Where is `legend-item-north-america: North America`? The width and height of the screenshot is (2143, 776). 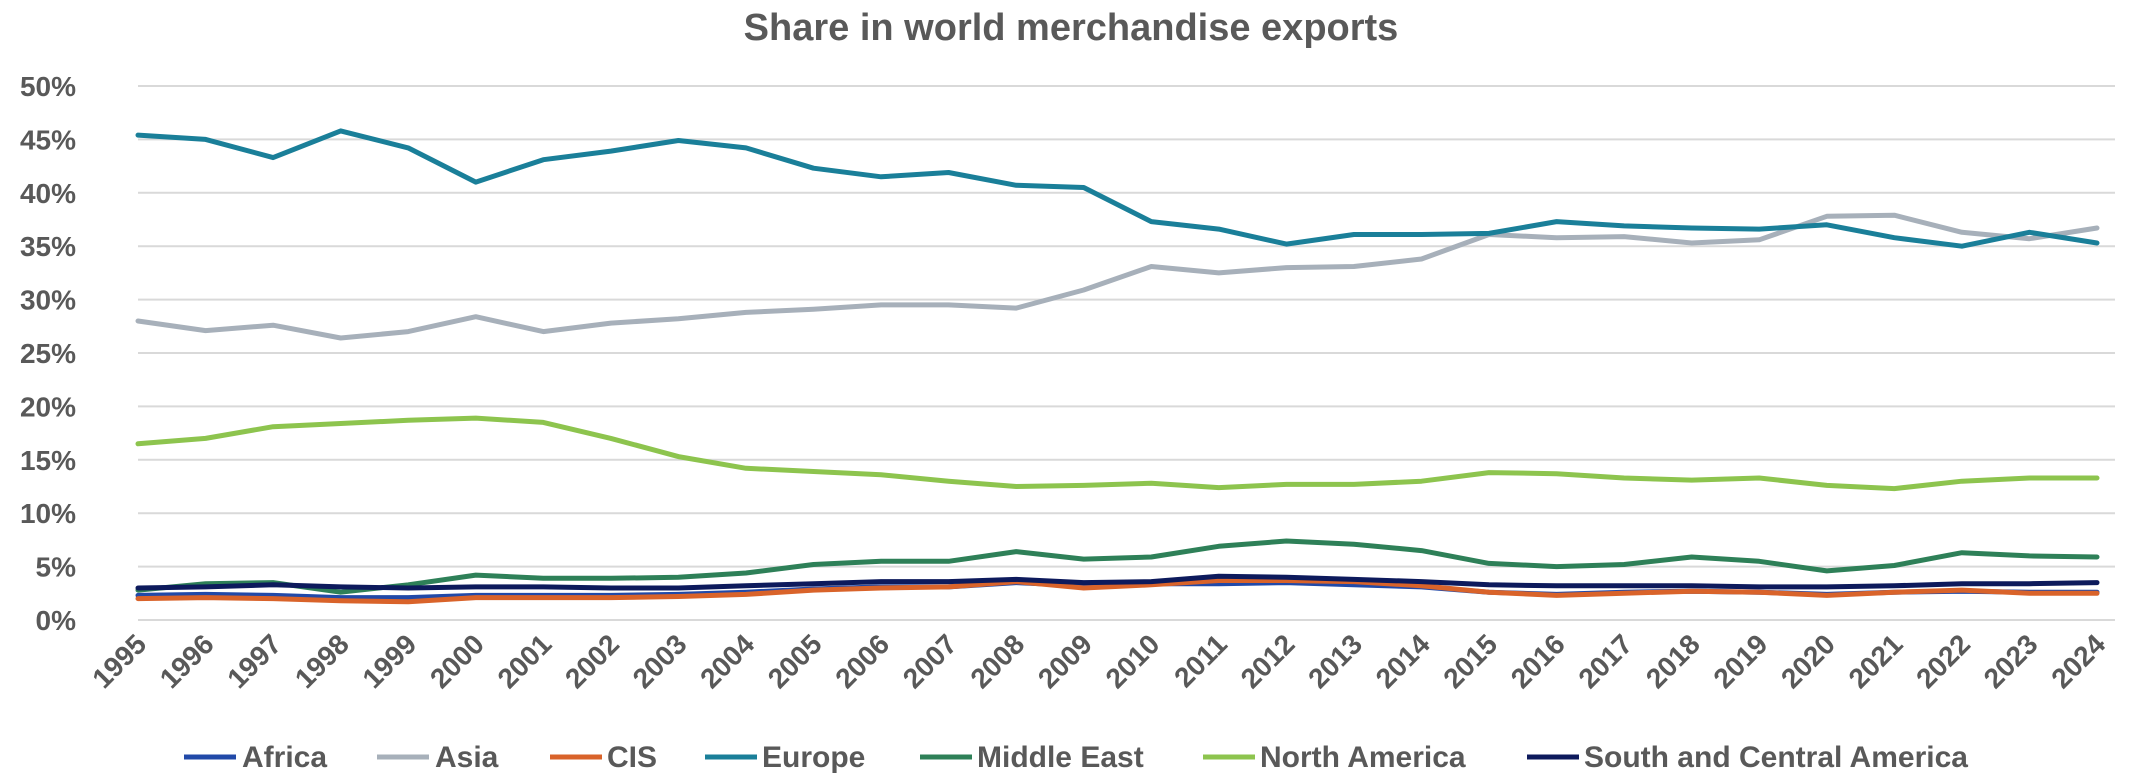 legend-item-north-america: North America is located at coordinates (1334, 757).